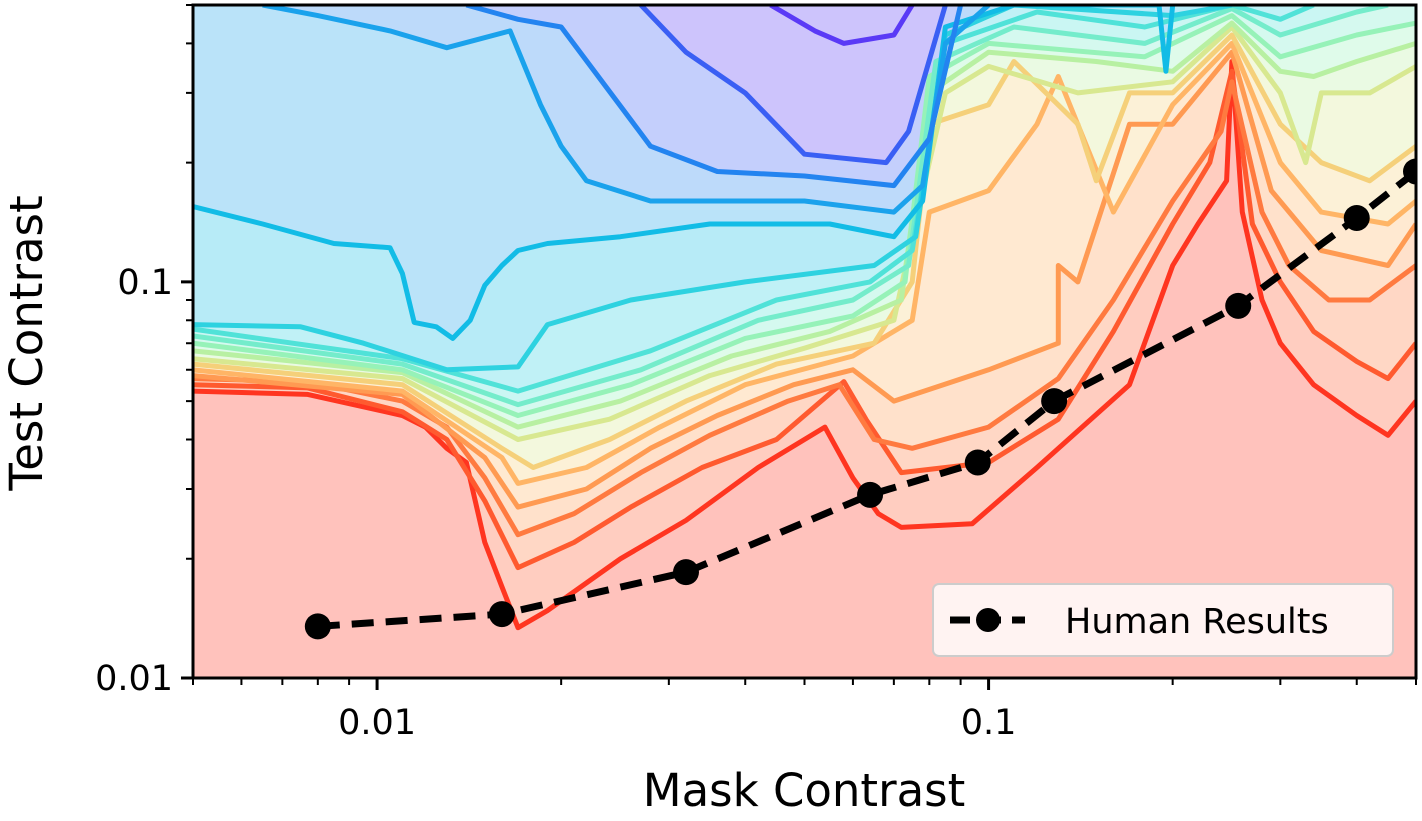 The width and height of the screenshot is (1422, 821). Describe the element at coordinates (26, 343) in the screenshot. I see `y-axis-label: Test Contrast` at that location.